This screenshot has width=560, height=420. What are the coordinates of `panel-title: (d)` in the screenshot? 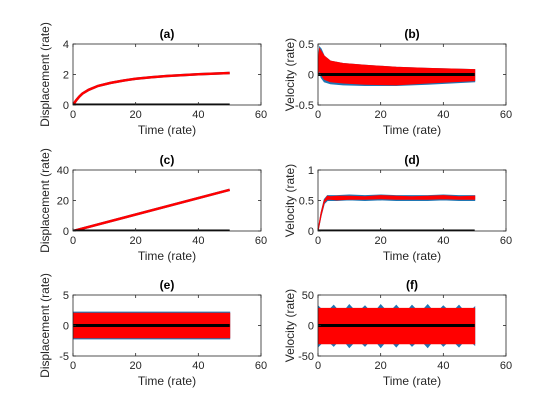 It's located at (411, 160).